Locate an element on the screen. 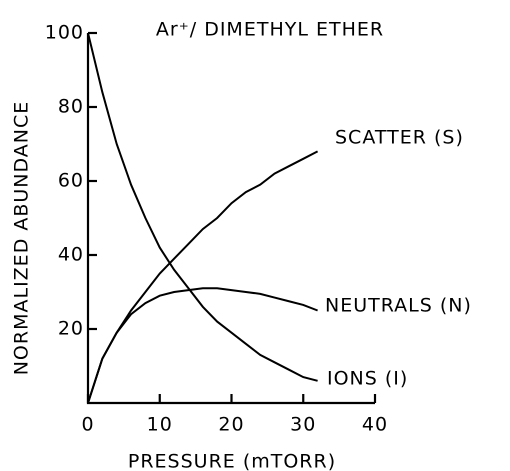  x-tick-label: 10 is located at coordinates (160, 425).